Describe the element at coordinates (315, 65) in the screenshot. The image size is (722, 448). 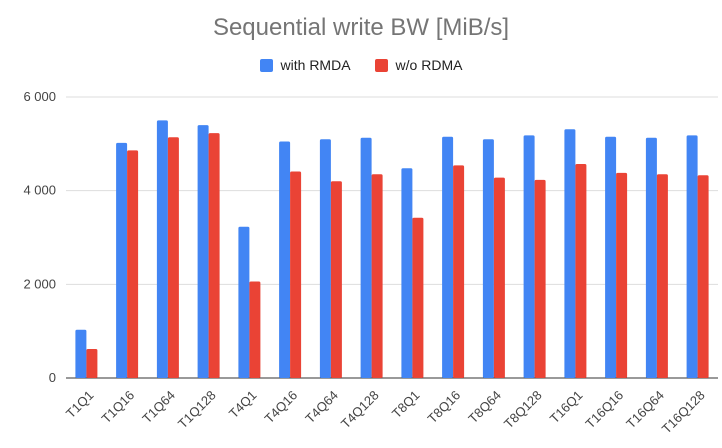
I see `legend-label-with-rdma: with RMDA` at that location.